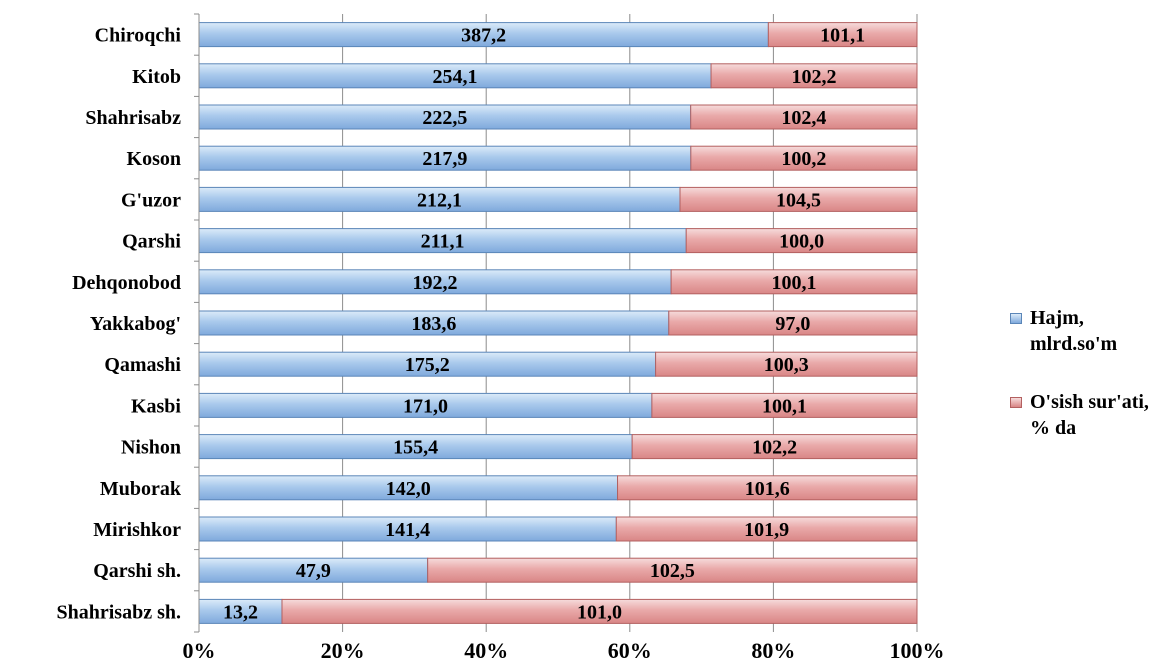  I want to click on data-label-volume: 222,5, so click(444, 118).